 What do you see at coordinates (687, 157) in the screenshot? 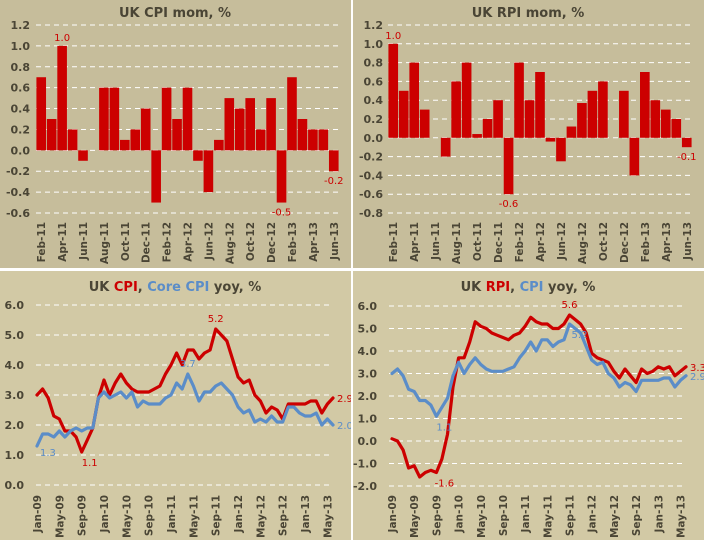
I see `data-label: -0.1` at bounding box center [687, 157].